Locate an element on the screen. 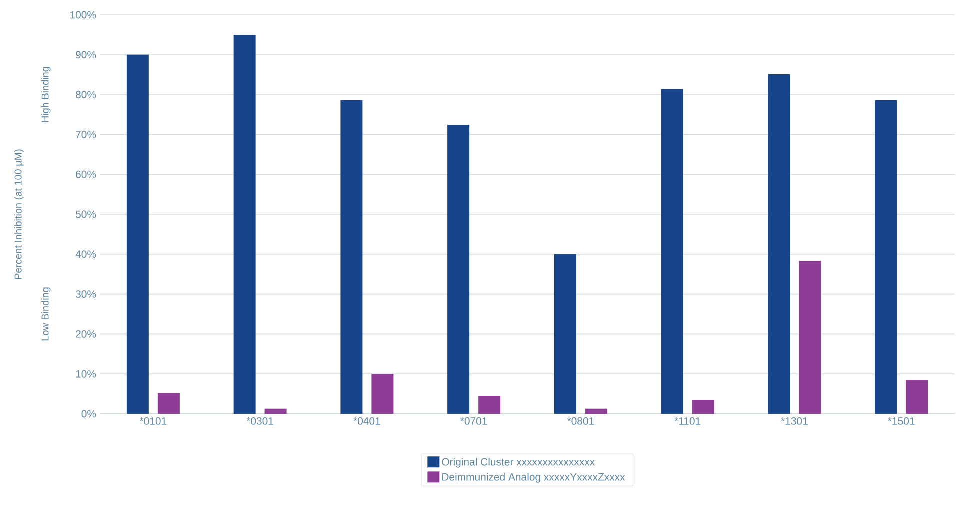  text: High Binding is located at coordinates (46, 94).